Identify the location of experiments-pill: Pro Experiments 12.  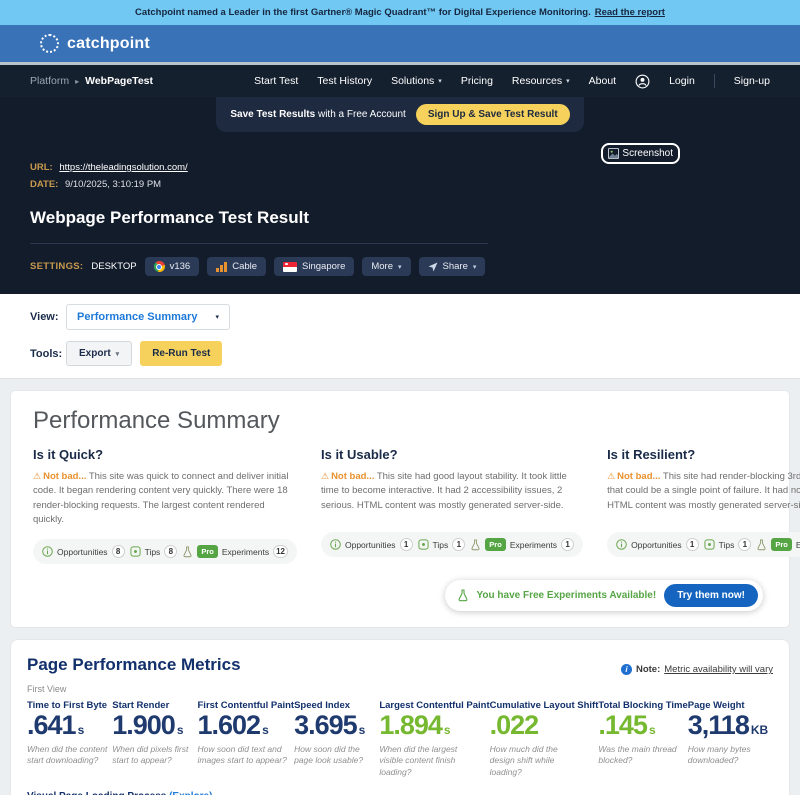
(235, 551).